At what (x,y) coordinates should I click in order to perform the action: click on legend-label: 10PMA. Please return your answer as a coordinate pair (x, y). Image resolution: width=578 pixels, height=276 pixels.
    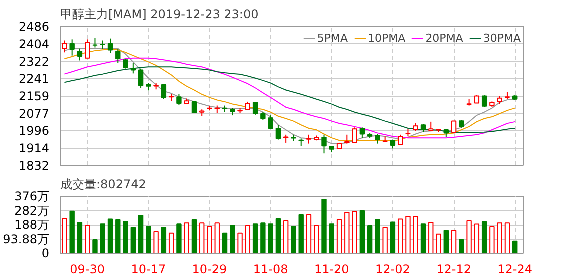
    Looking at the image, I should click on (387, 38).